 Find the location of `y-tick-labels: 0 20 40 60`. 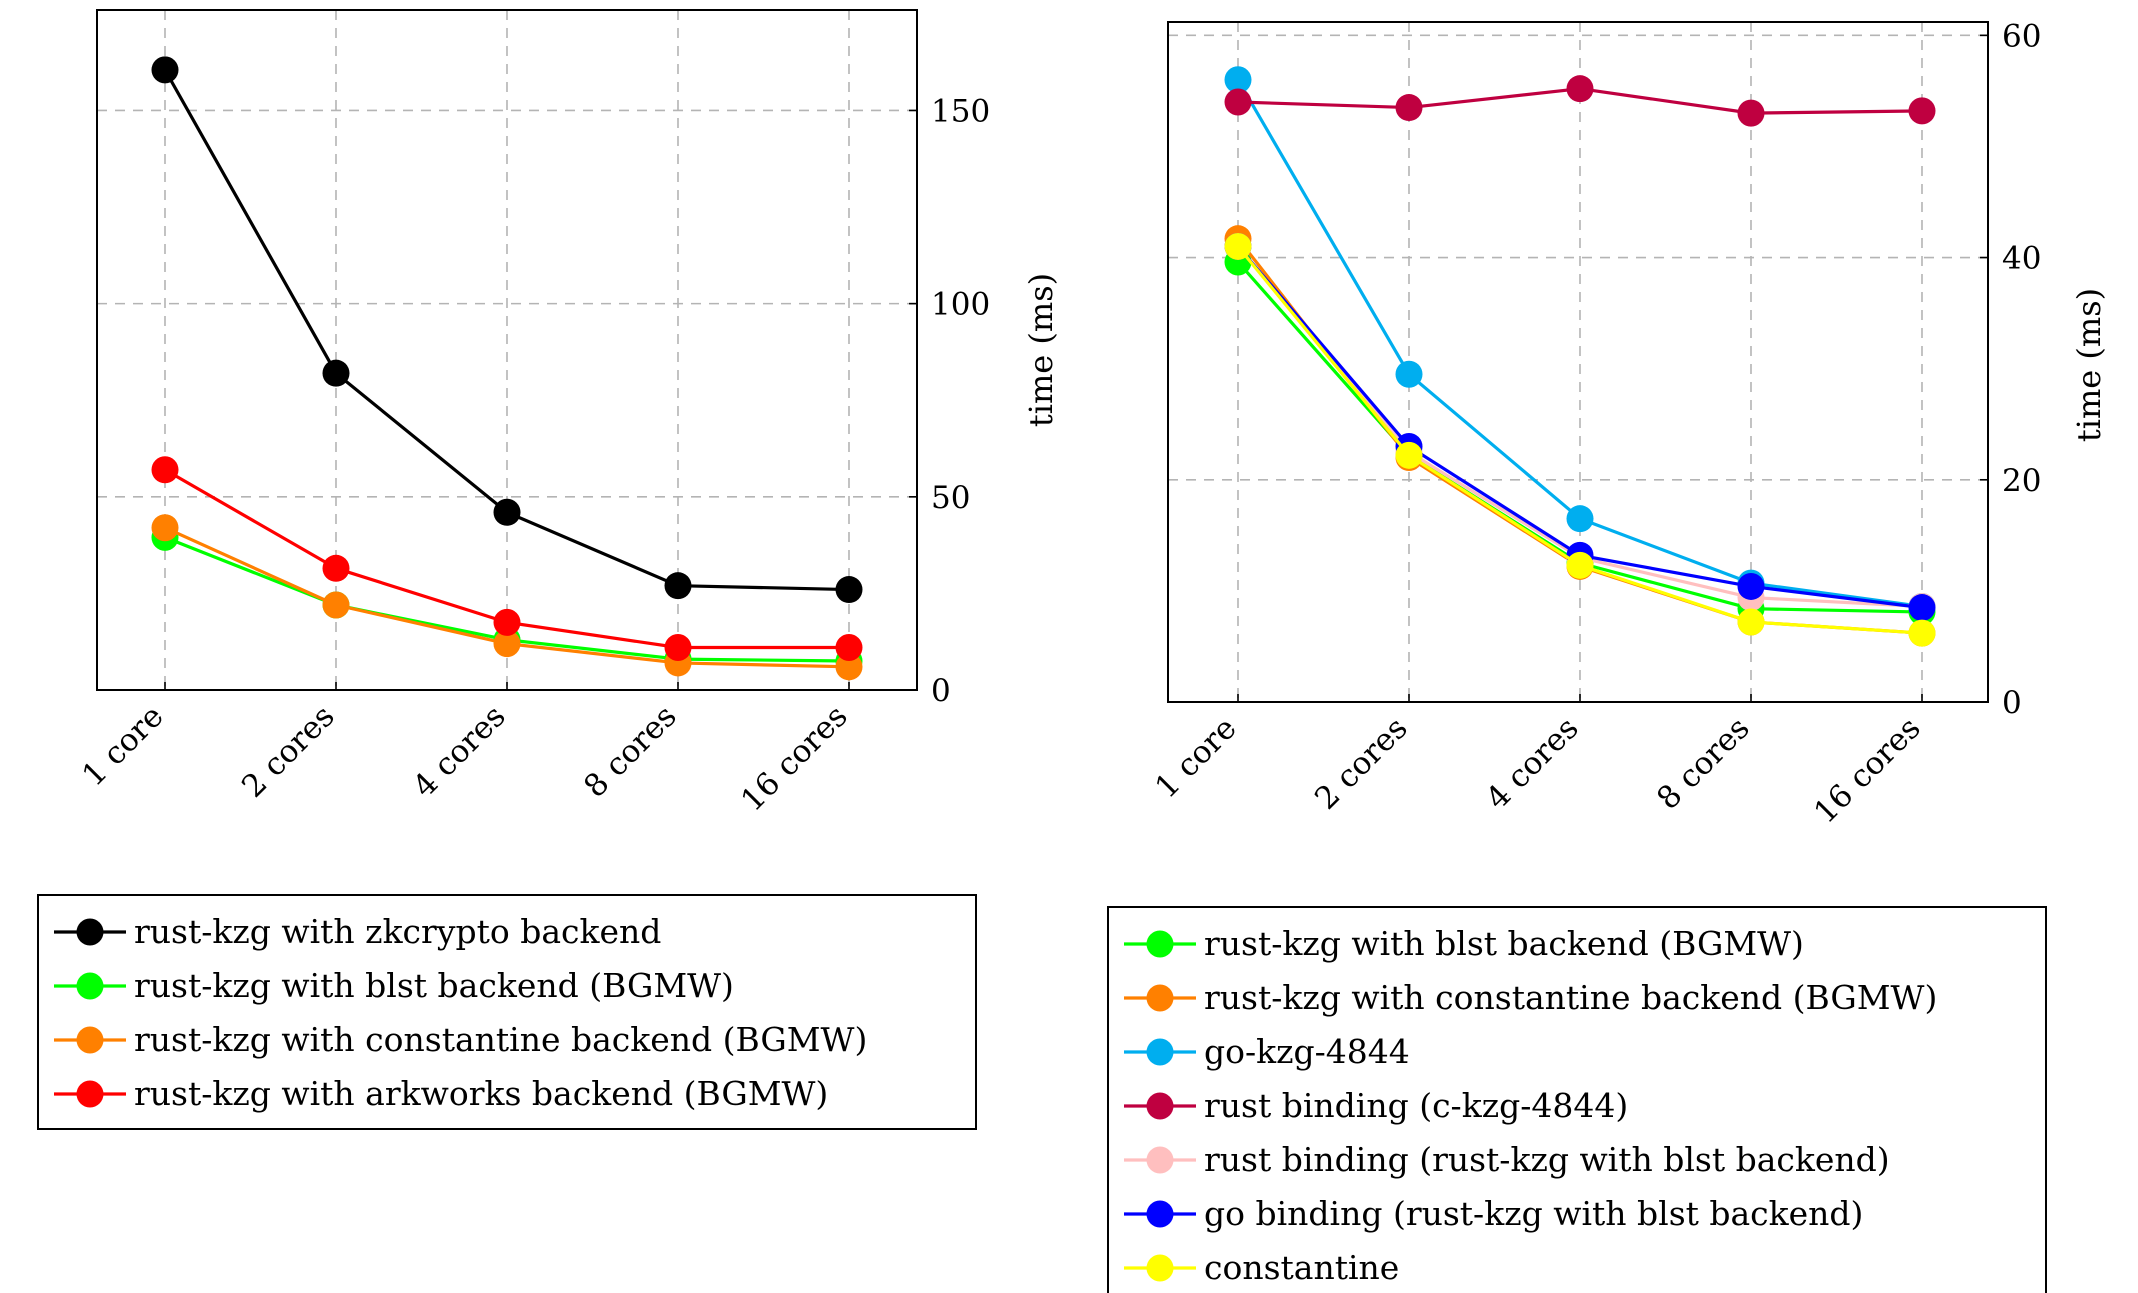

y-tick-labels: 0 20 40 60 is located at coordinates (2021, 369).